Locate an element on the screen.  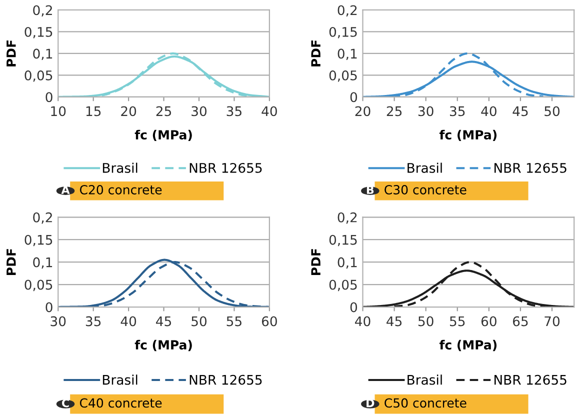
text: C40 concrete is located at coordinates (121, 403).